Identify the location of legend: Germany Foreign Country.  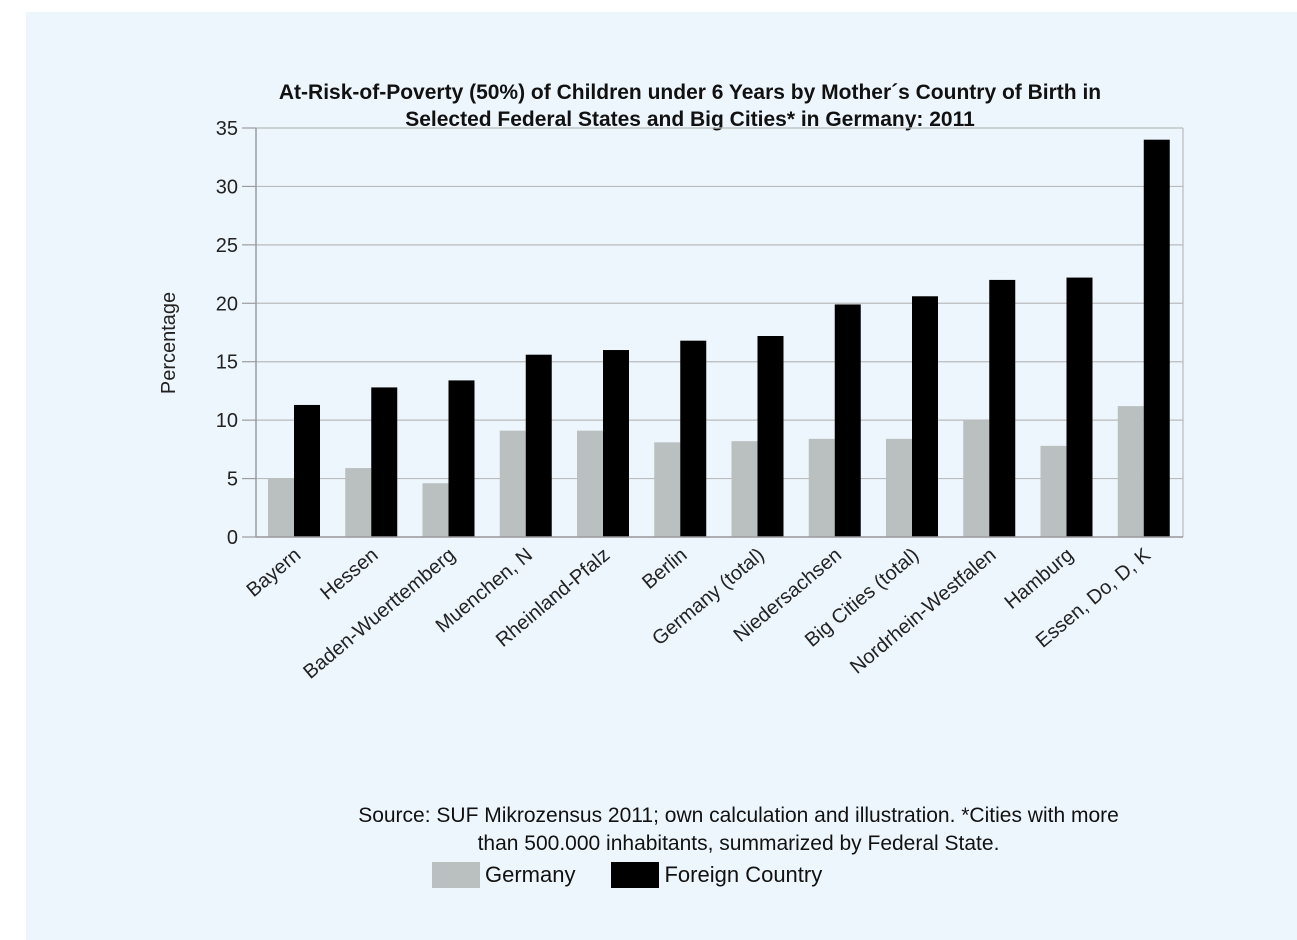
(645, 875).